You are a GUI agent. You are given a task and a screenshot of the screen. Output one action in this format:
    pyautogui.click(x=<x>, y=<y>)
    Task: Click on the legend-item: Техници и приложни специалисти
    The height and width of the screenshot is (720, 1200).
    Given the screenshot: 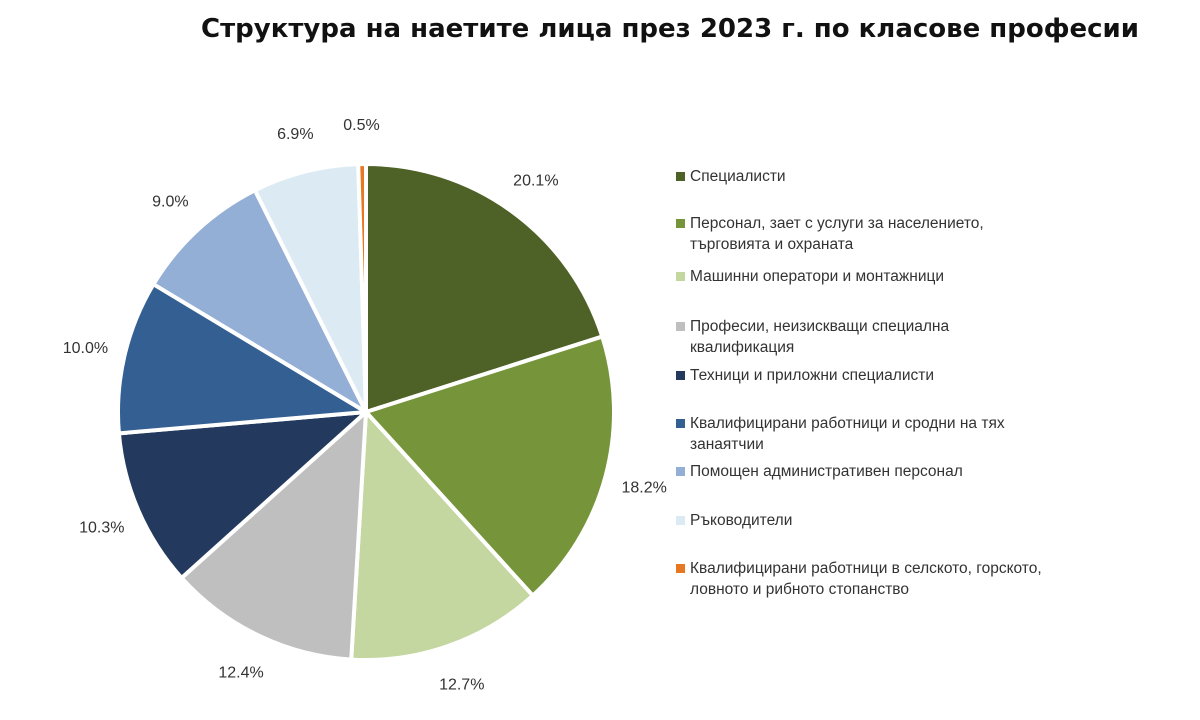 What is the action you would take?
    pyautogui.click(x=863, y=375)
    